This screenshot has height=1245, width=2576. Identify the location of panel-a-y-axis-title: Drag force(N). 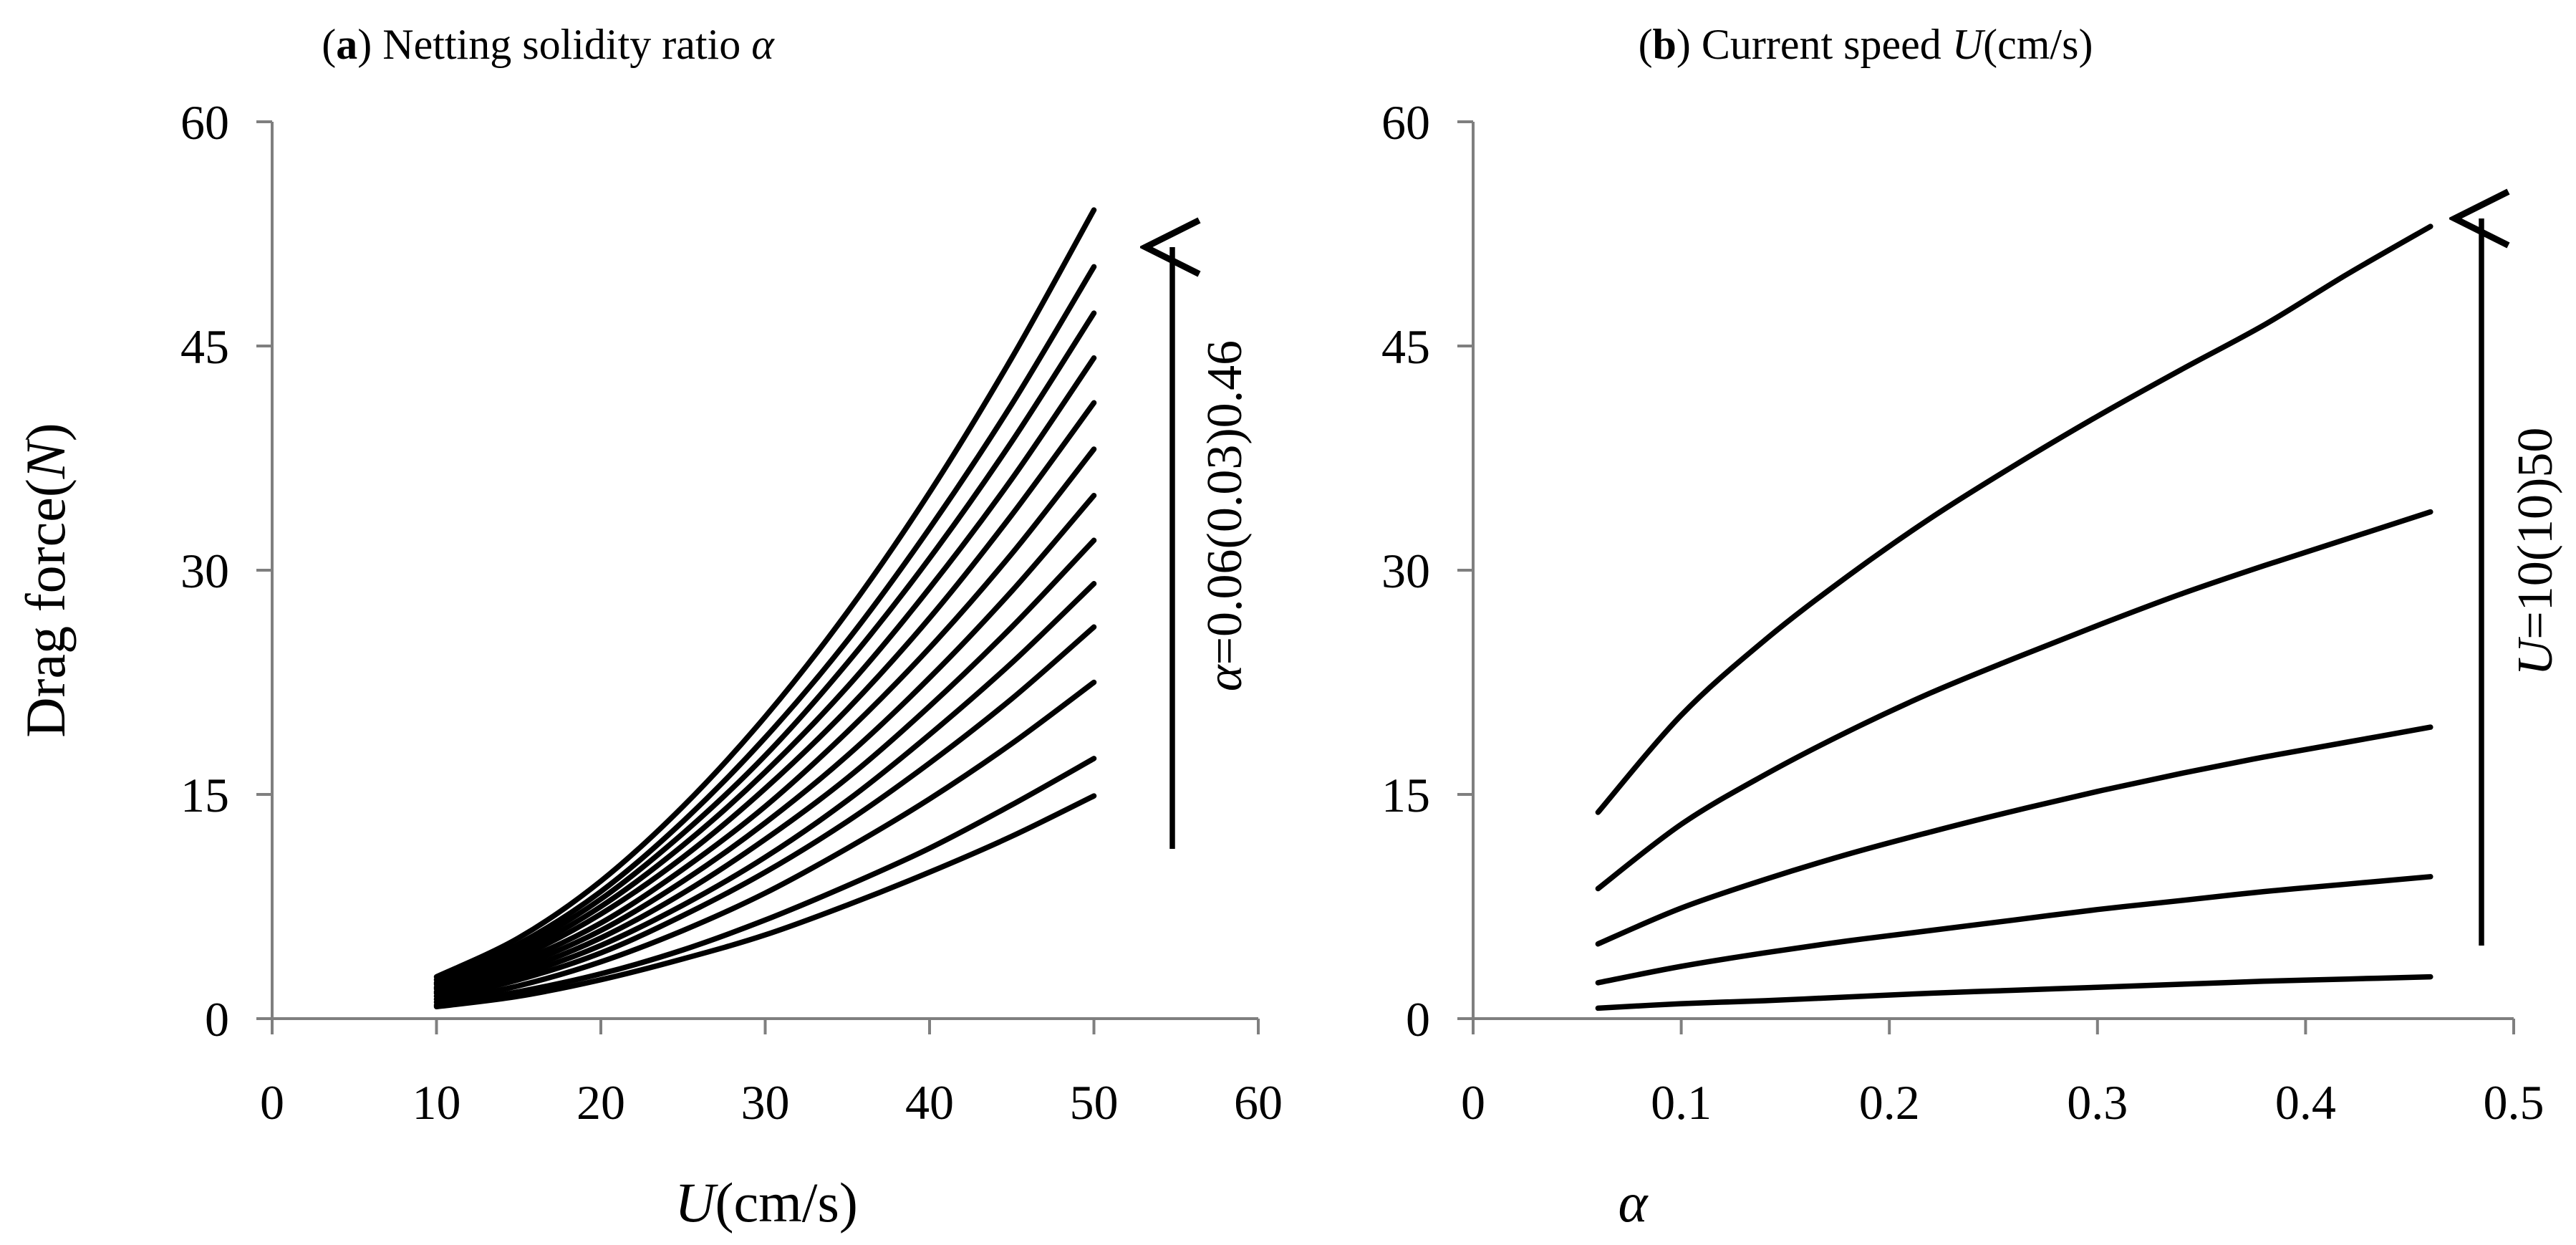
(45, 580).